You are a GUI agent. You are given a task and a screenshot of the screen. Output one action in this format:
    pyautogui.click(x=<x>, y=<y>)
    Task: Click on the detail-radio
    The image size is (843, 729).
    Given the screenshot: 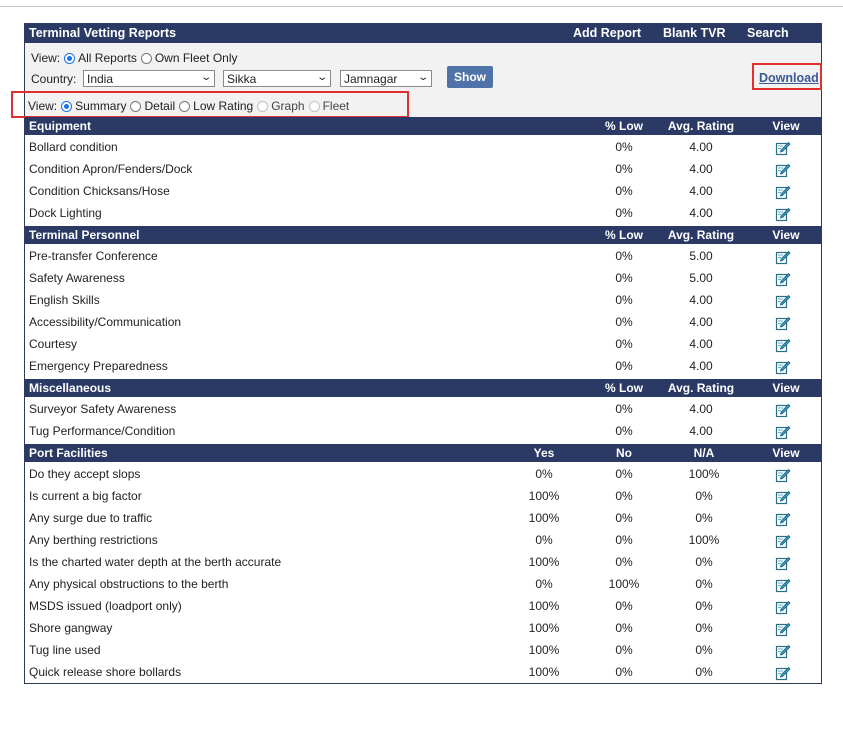 What is the action you would take?
    pyautogui.click(x=136, y=106)
    